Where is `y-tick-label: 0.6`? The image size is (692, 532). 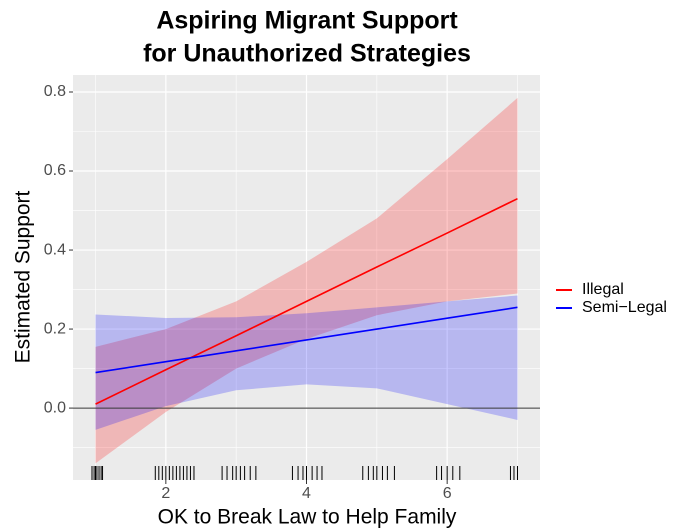
y-tick-label: 0.6 is located at coordinates (55, 170).